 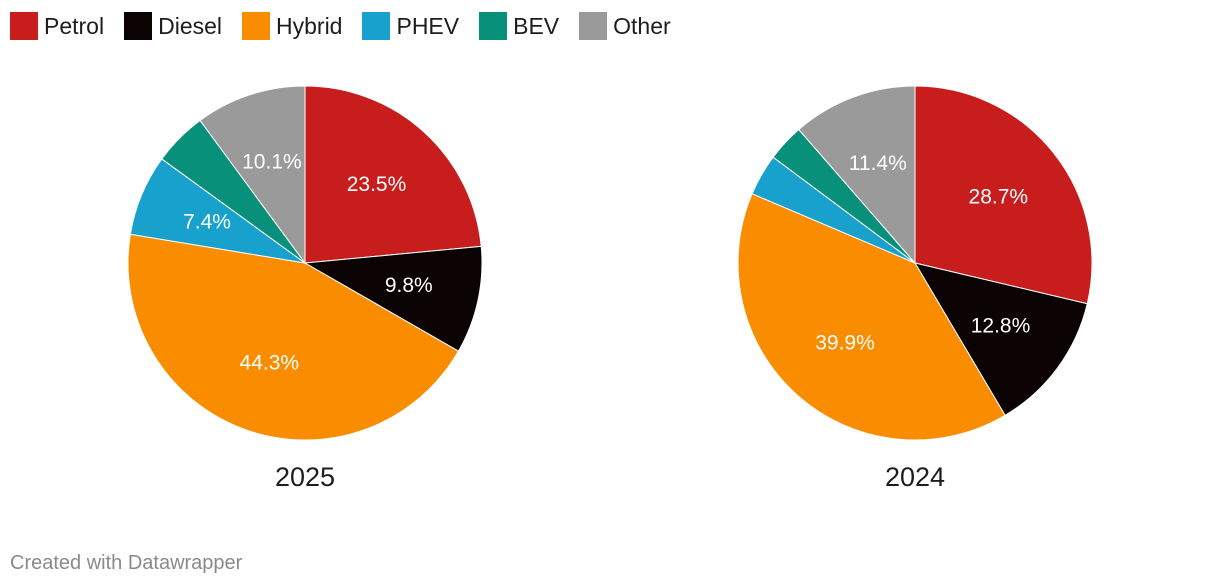 I want to click on pie-slice-2025-petrol, so click(x=393, y=174).